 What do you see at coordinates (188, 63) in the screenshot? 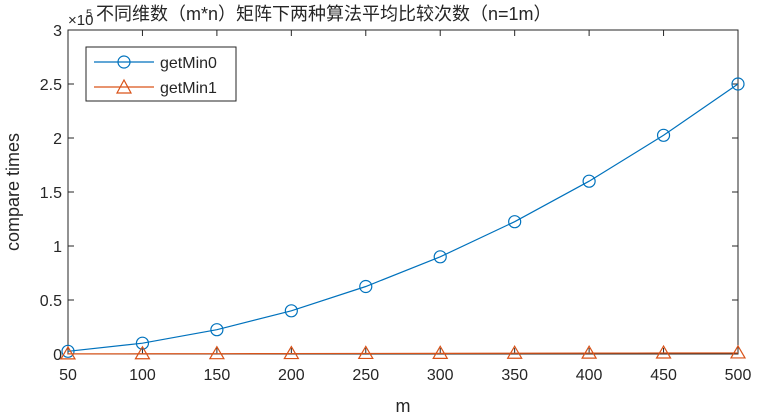
I see `legend-label-getmin0: getMin0` at bounding box center [188, 63].